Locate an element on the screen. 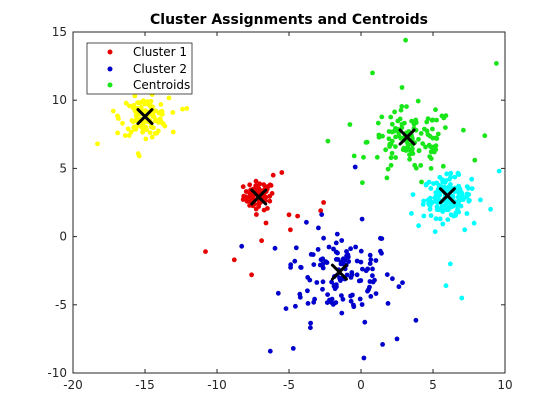  legend-label-cluster-1: Cluster 1 is located at coordinates (160, 52).